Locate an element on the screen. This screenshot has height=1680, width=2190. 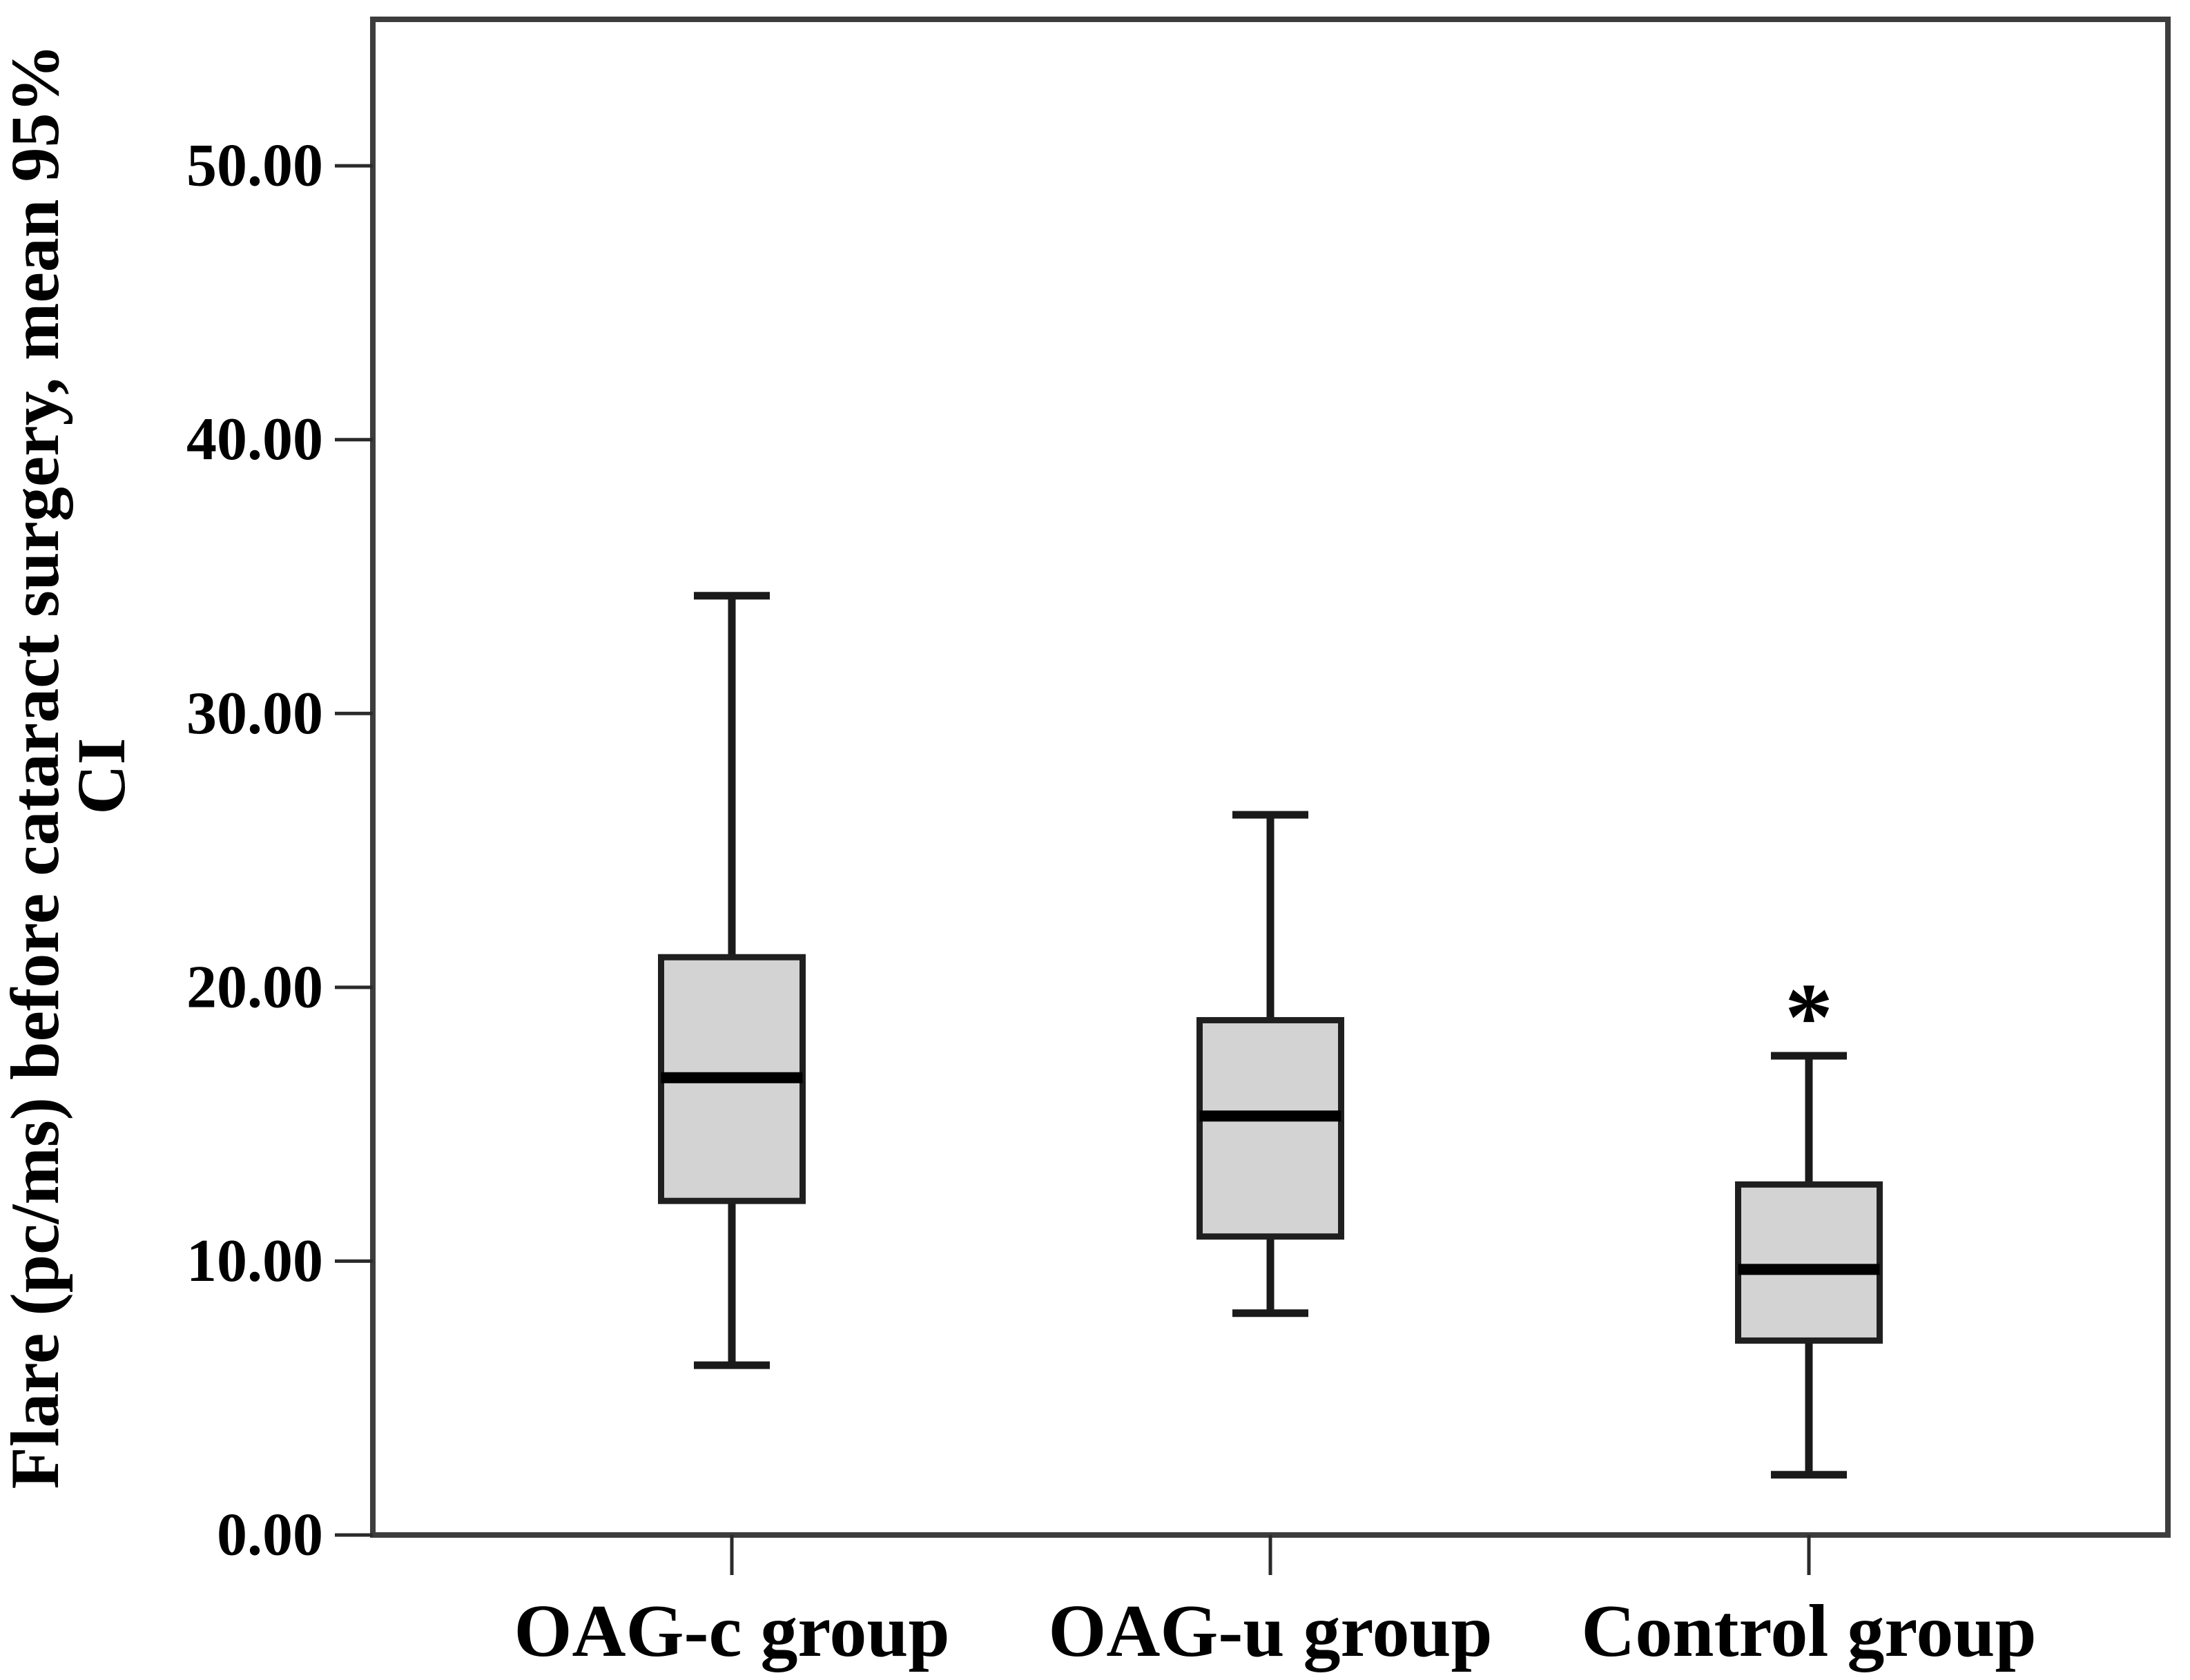
y-tick-label: 10.00 is located at coordinates (254, 1261).